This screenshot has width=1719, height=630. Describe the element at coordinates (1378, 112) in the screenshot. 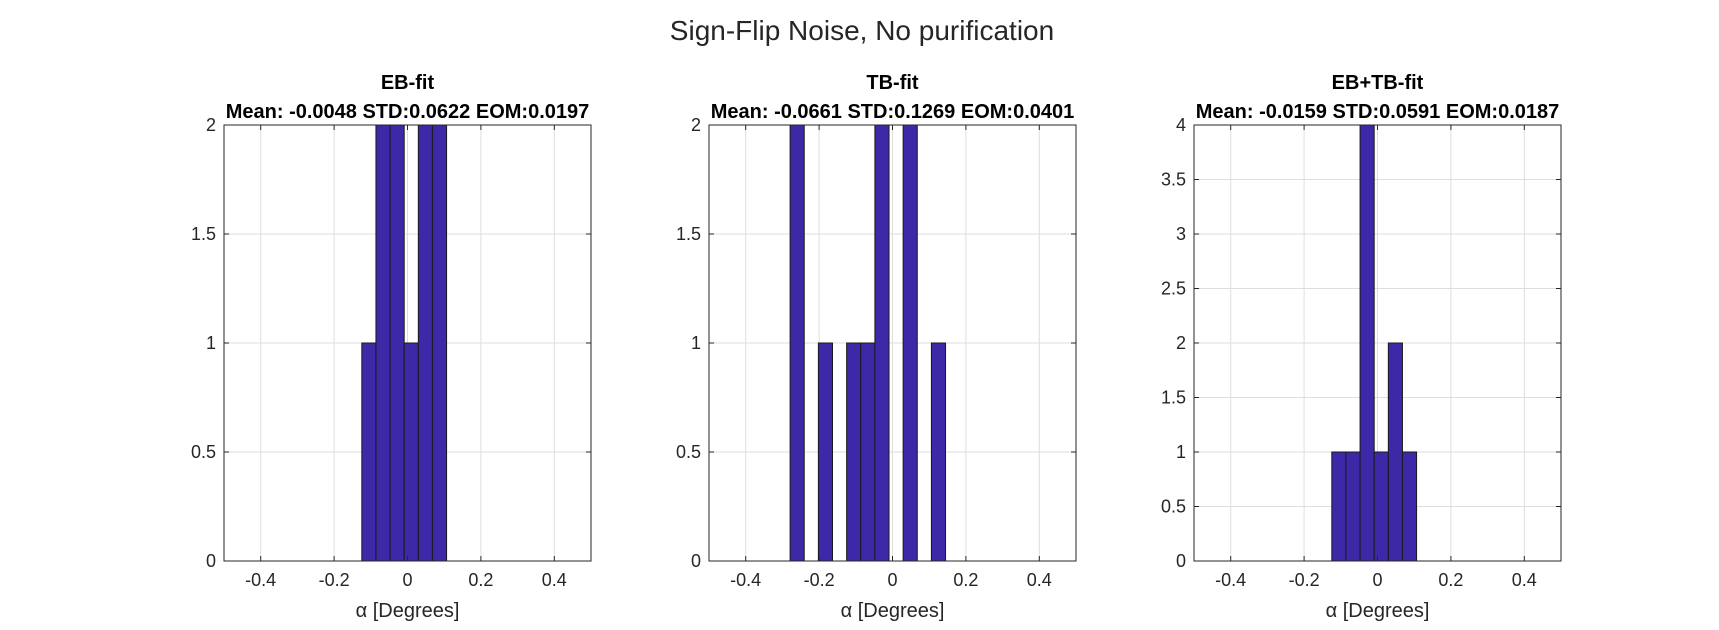

I see `panel-stats: Mean: -0.0159 STD:0.0591 EOM:0.0187` at that location.